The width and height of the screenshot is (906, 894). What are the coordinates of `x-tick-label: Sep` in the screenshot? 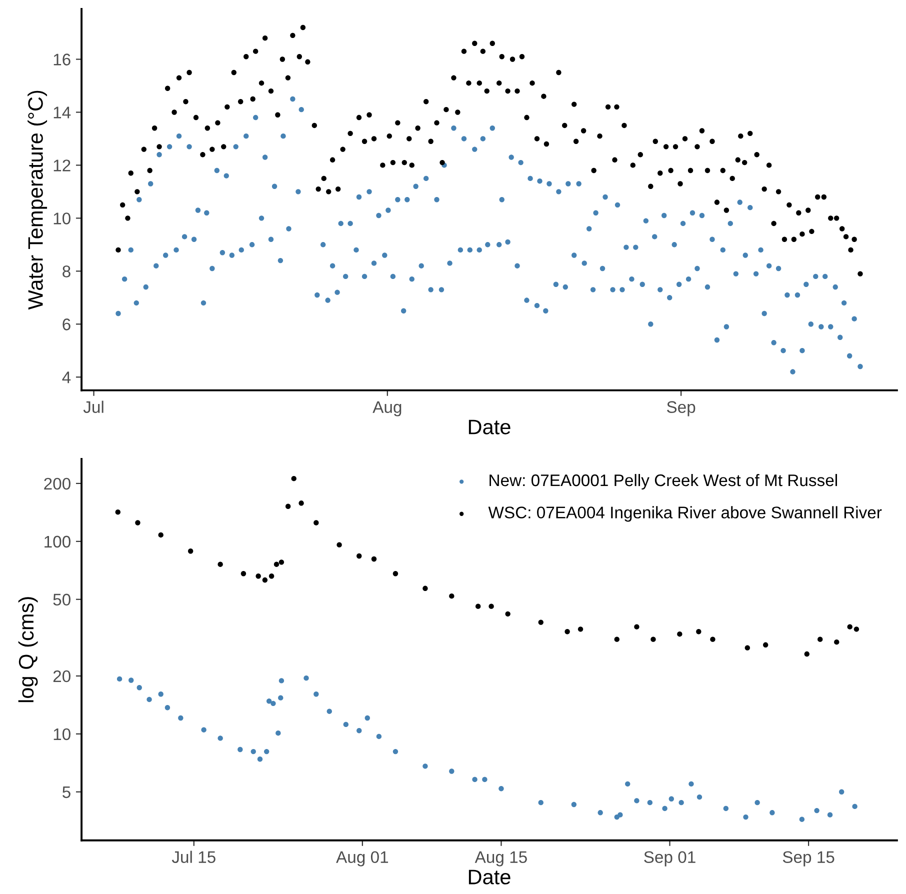 It's located at (681, 408).